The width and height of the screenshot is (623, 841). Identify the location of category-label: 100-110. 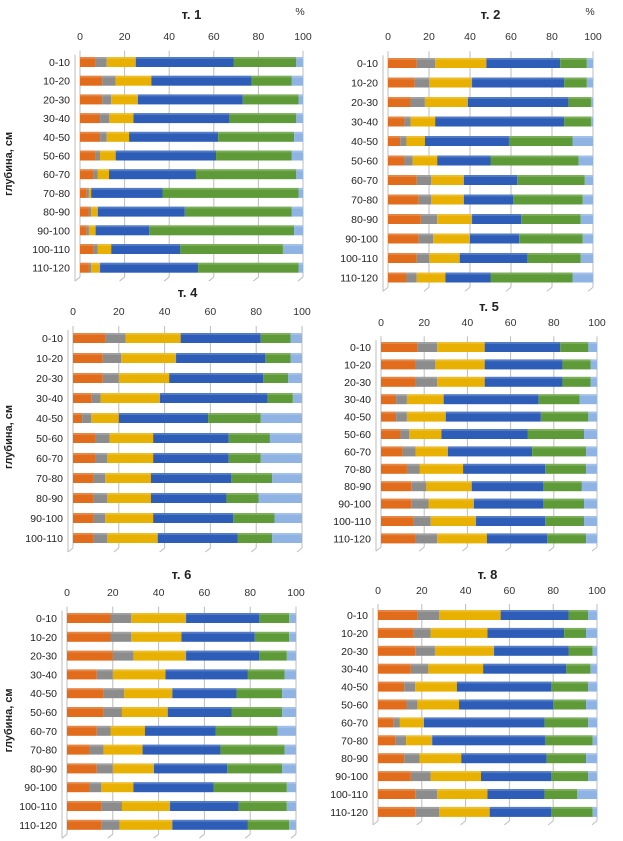
(359, 259).